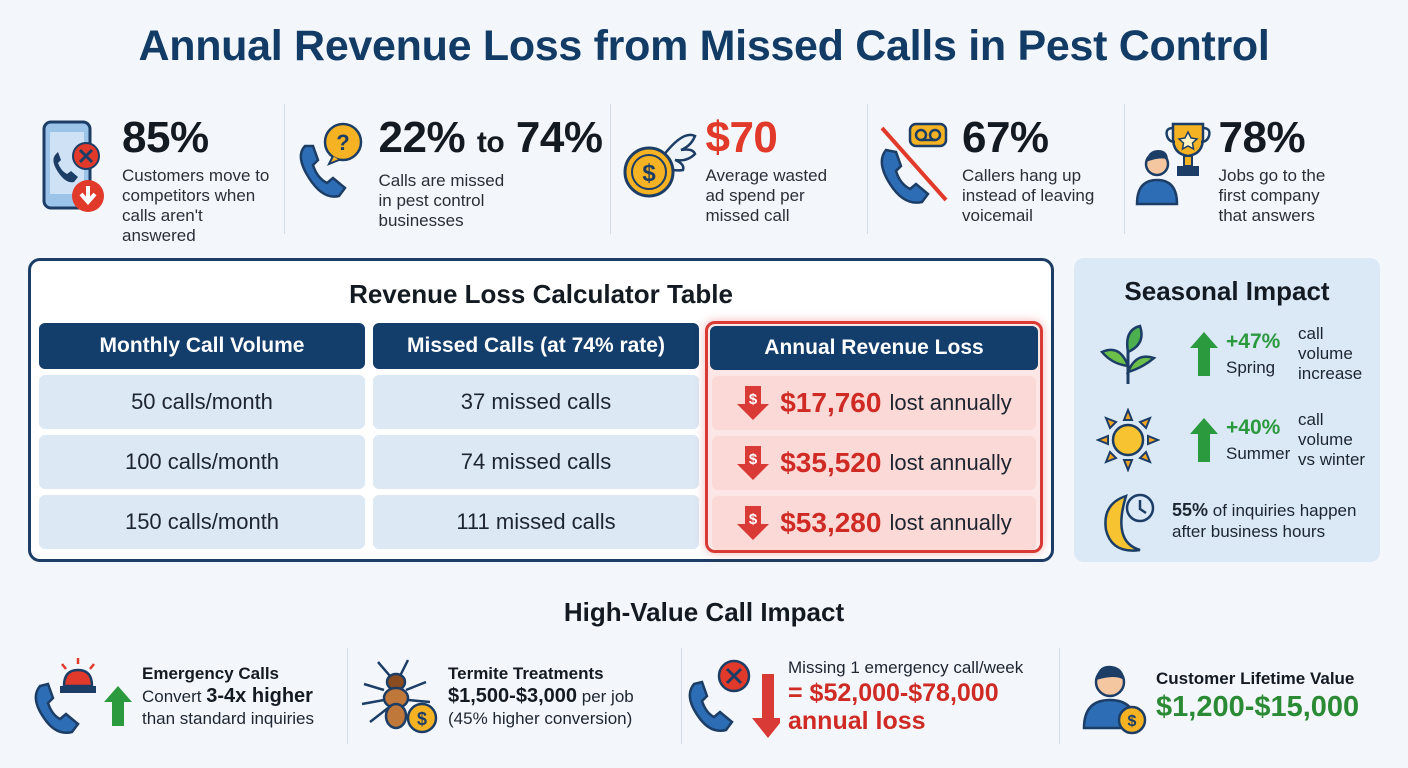  What do you see at coordinates (75, 166) in the screenshot?
I see `phone-missed-icon` at bounding box center [75, 166].